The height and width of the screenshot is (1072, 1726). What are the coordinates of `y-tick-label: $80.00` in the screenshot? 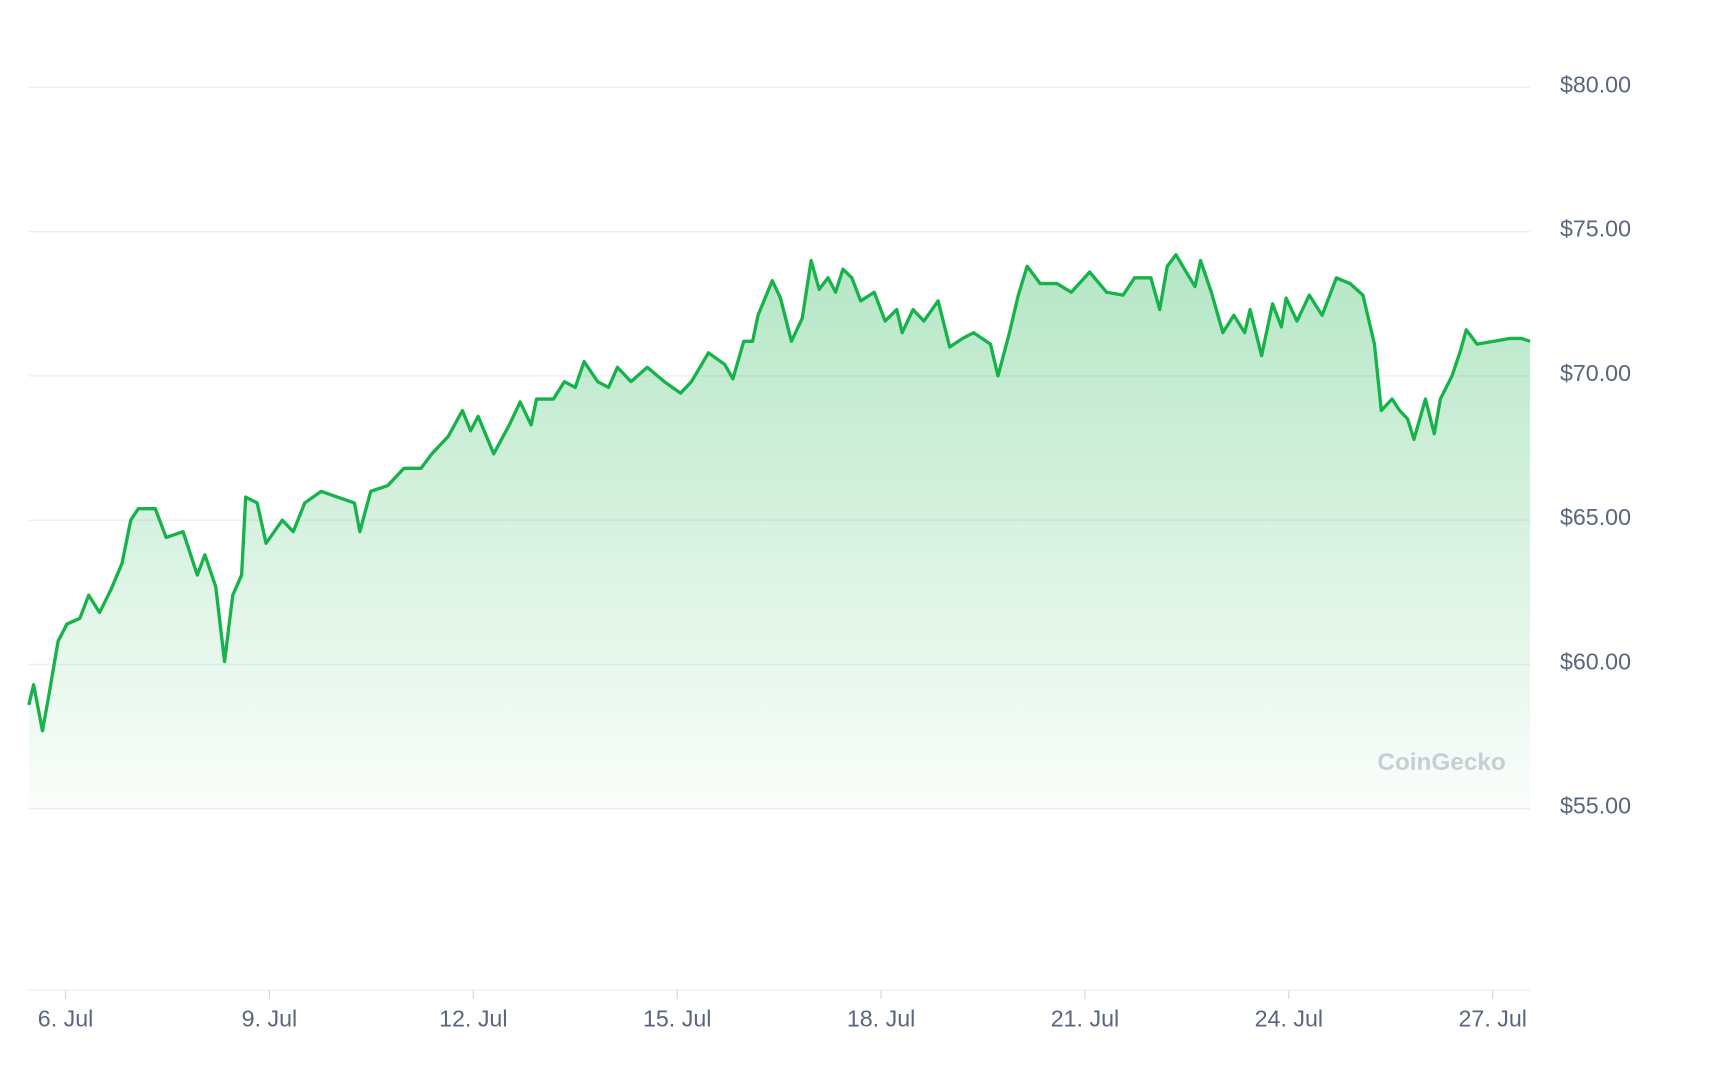 It's located at (1595, 84).